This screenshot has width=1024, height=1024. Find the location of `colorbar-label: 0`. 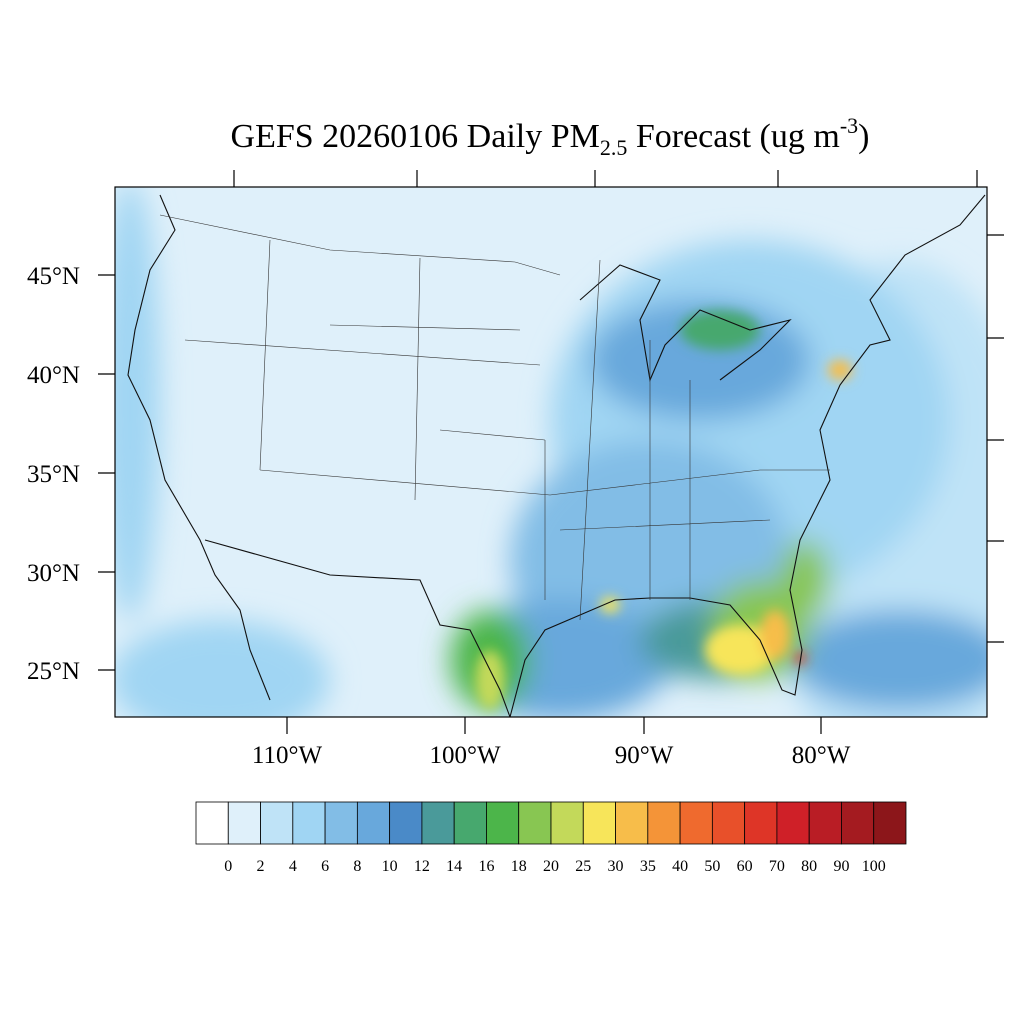

colorbar-label: 0 is located at coordinates (228, 866).